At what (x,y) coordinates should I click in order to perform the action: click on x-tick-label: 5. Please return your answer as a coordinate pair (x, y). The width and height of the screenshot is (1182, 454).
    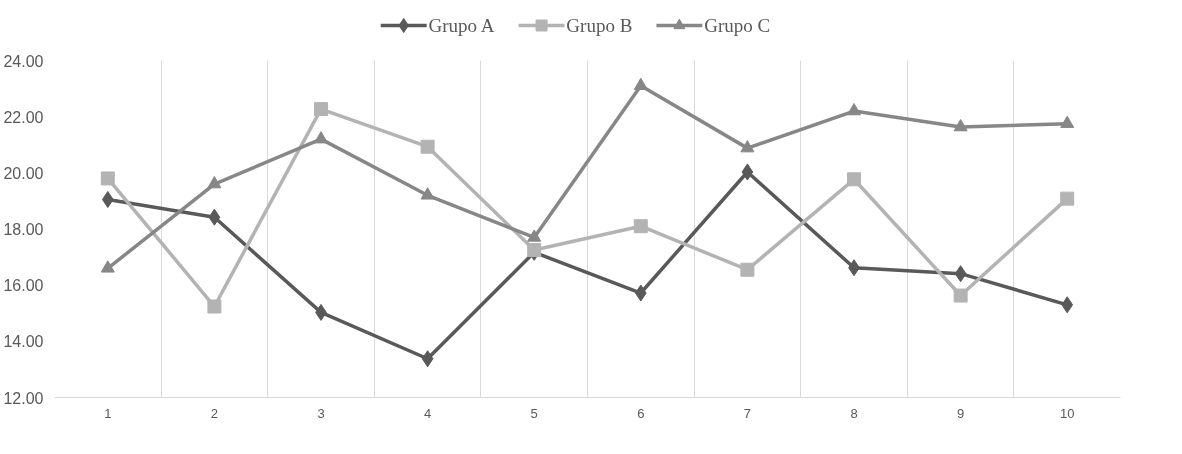
    Looking at the image, I should click on (534, 413).